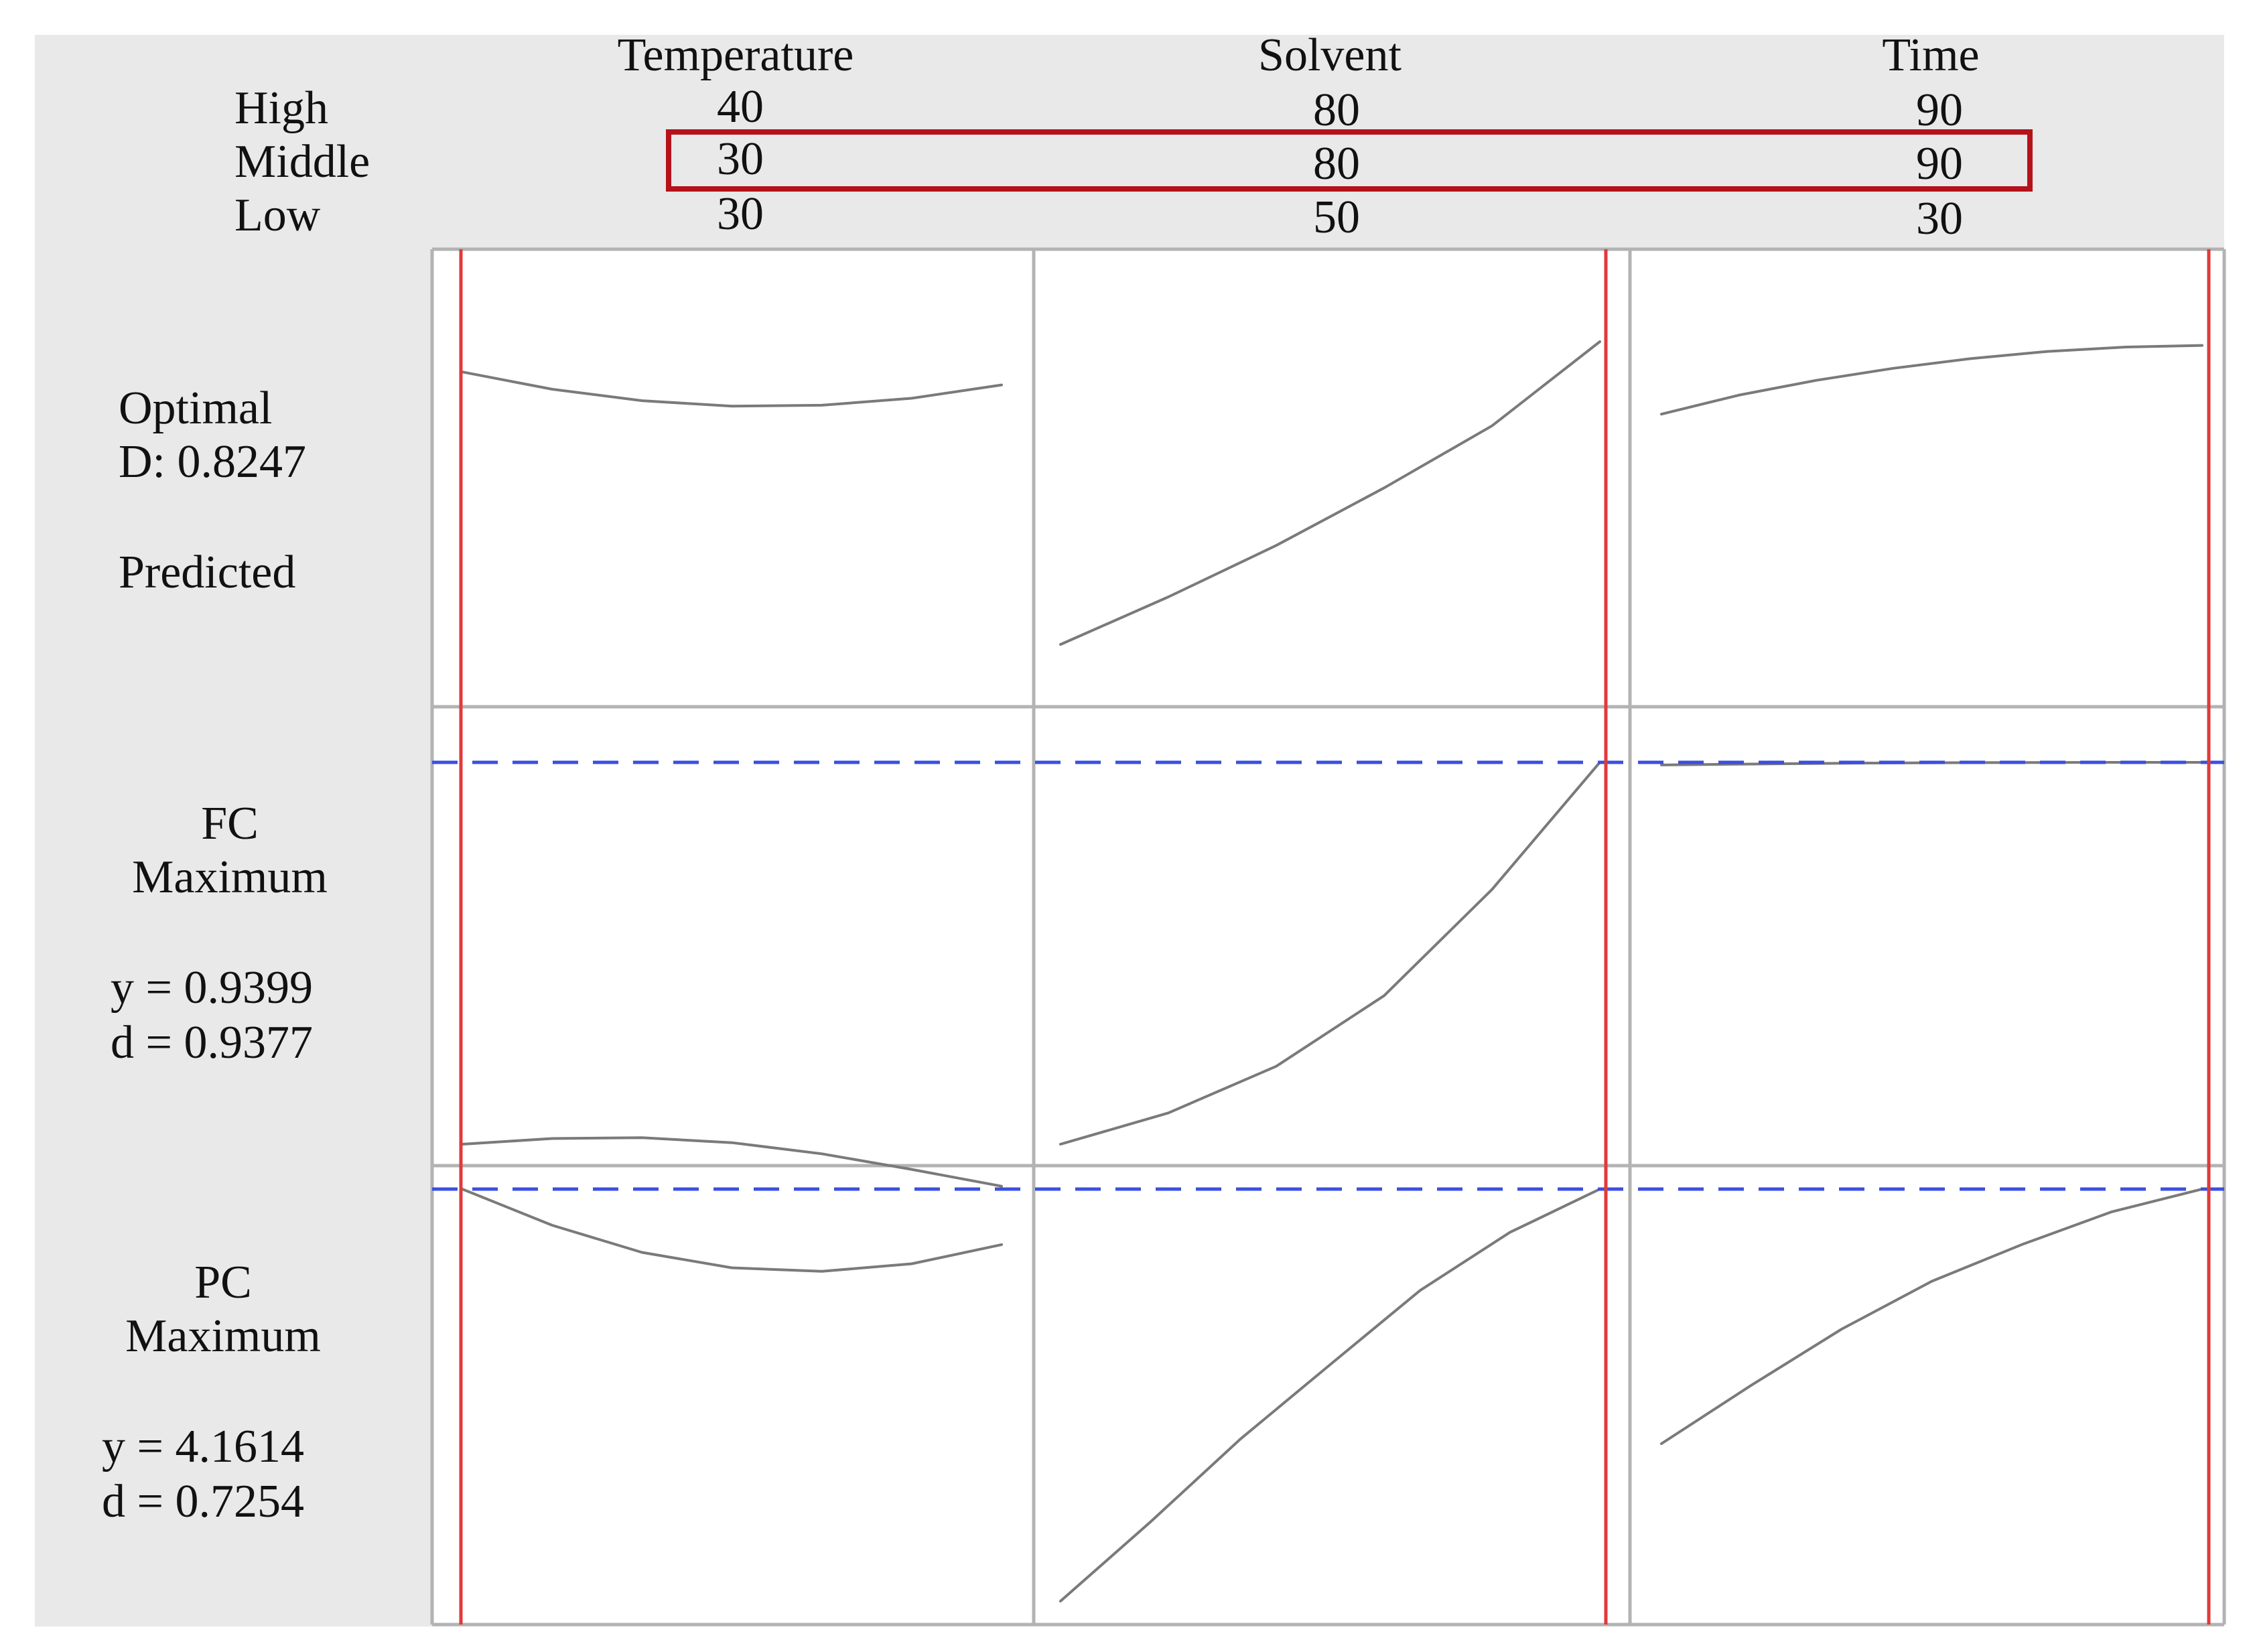  What do you see at coordinates (1330, 953) in the screenshot?
I see `response-curve-r1-c1` at bounding box center [1330, 953].